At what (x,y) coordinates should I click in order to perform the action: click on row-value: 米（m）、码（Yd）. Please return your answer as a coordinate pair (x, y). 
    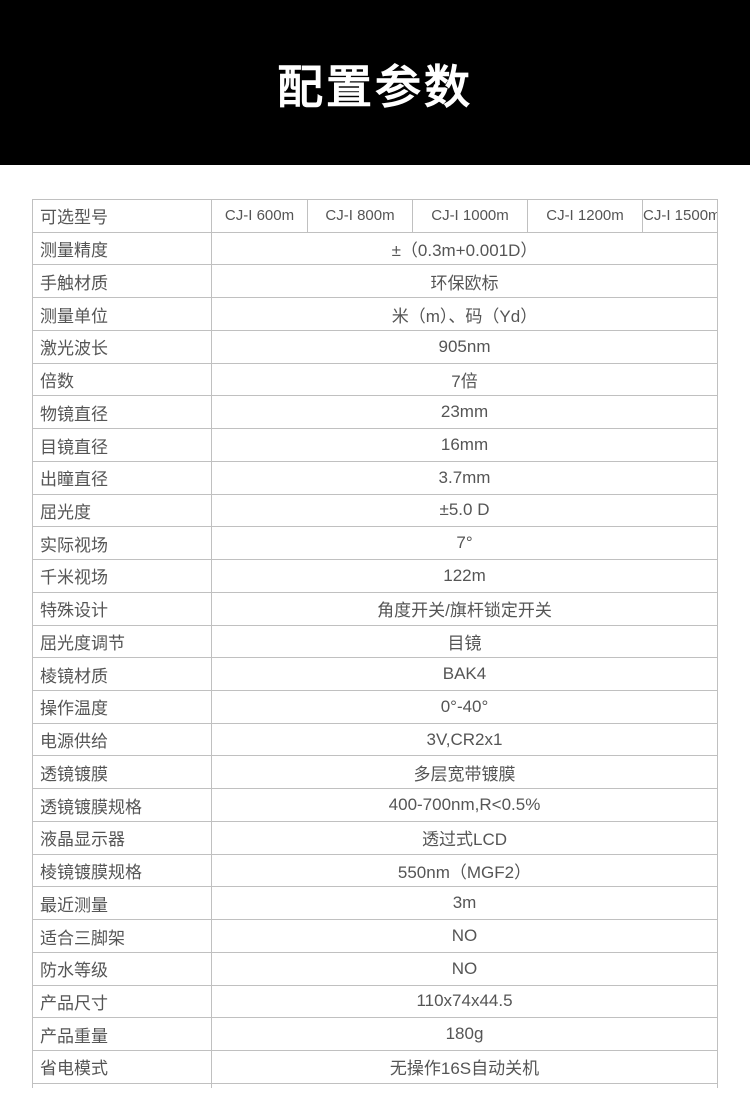
    Looking at the image, I should click on (464, 314).